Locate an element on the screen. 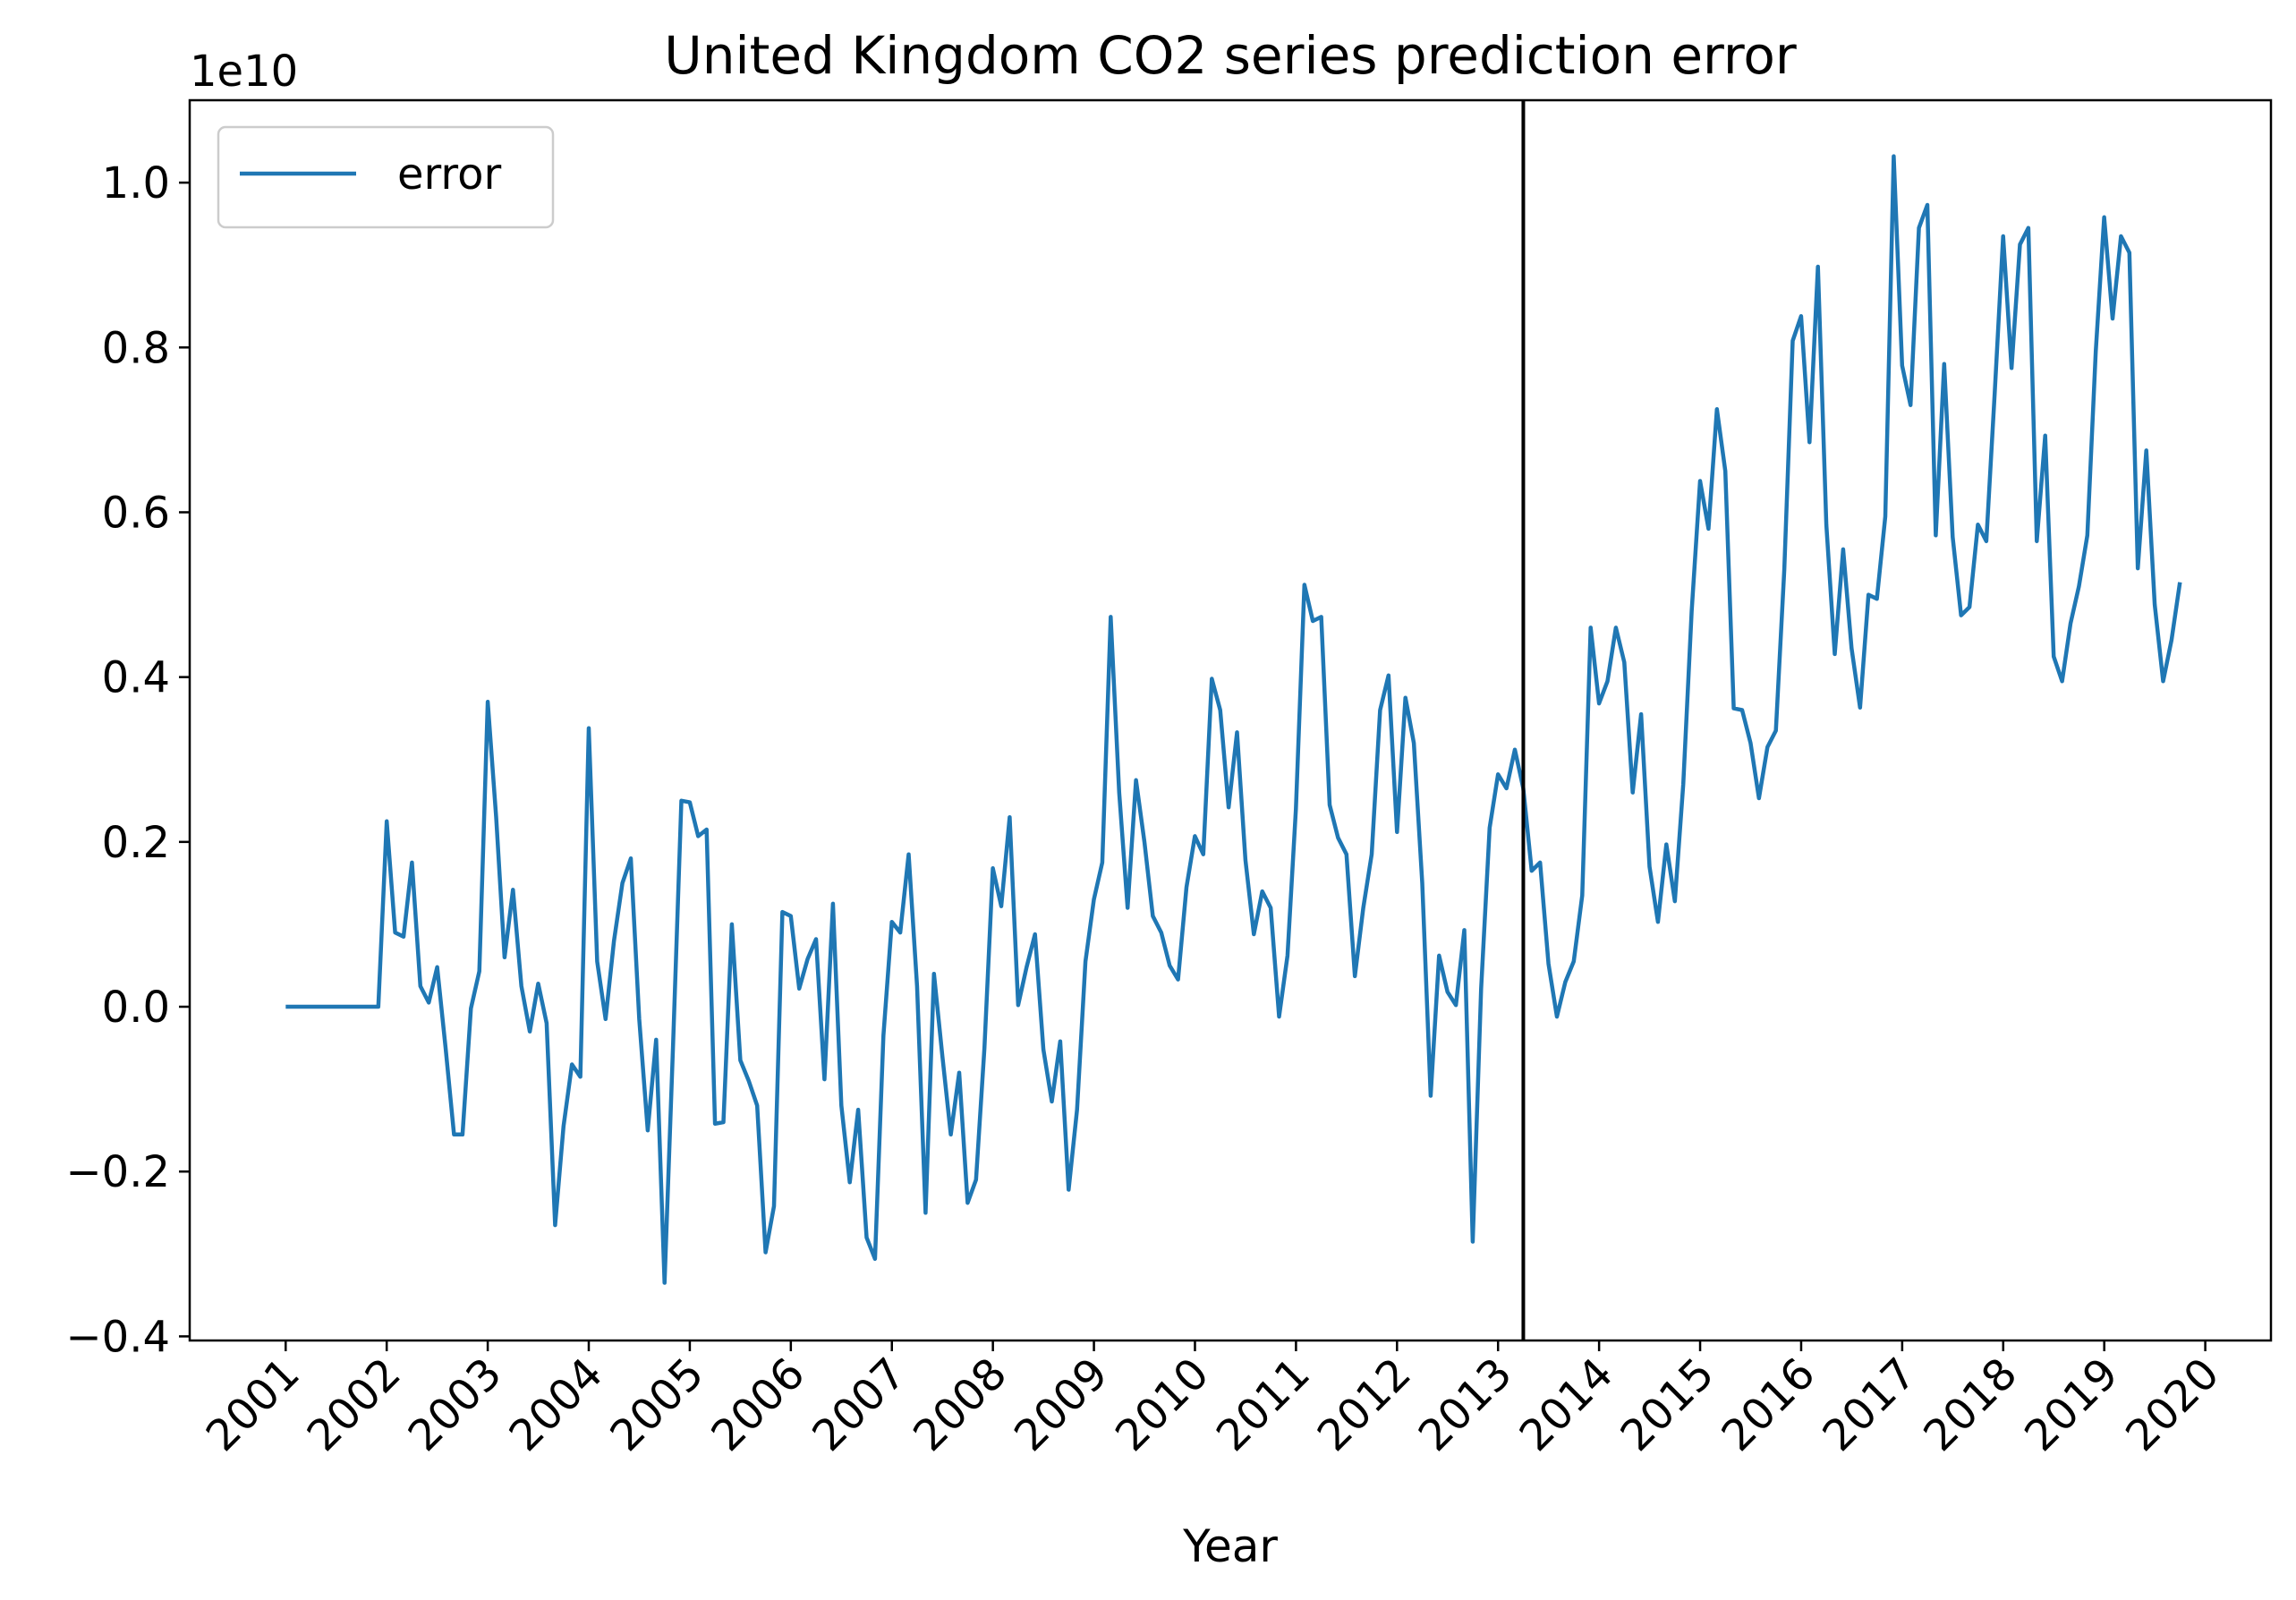 This screenshot has height=1600, width=2296. legend: error is located at coordinates (386, 177).